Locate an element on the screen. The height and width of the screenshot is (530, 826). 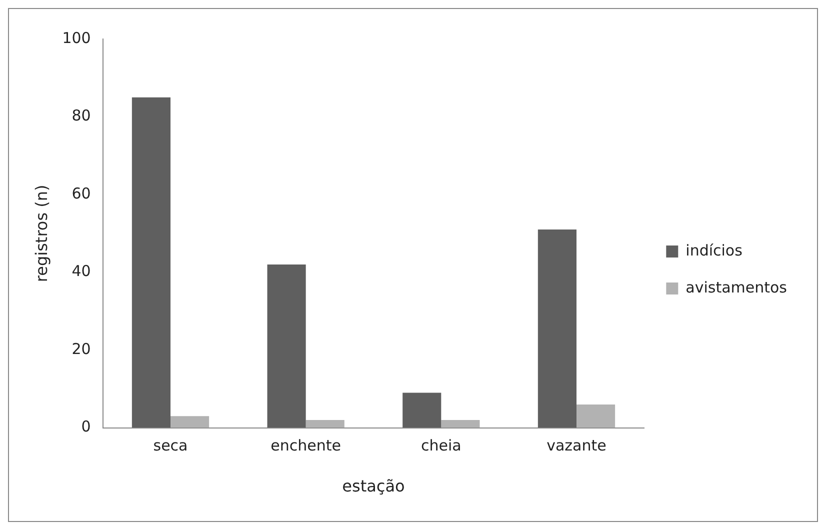
legend-label: avistamentos is located at coordinates (737, 287).